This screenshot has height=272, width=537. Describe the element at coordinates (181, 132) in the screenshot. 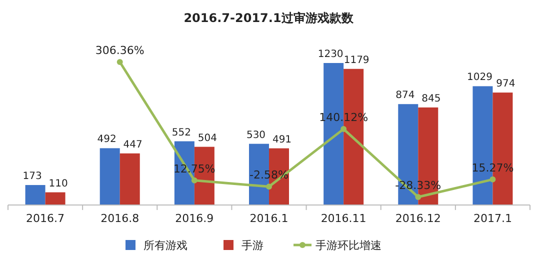

I see `data-label: 552` at that location.